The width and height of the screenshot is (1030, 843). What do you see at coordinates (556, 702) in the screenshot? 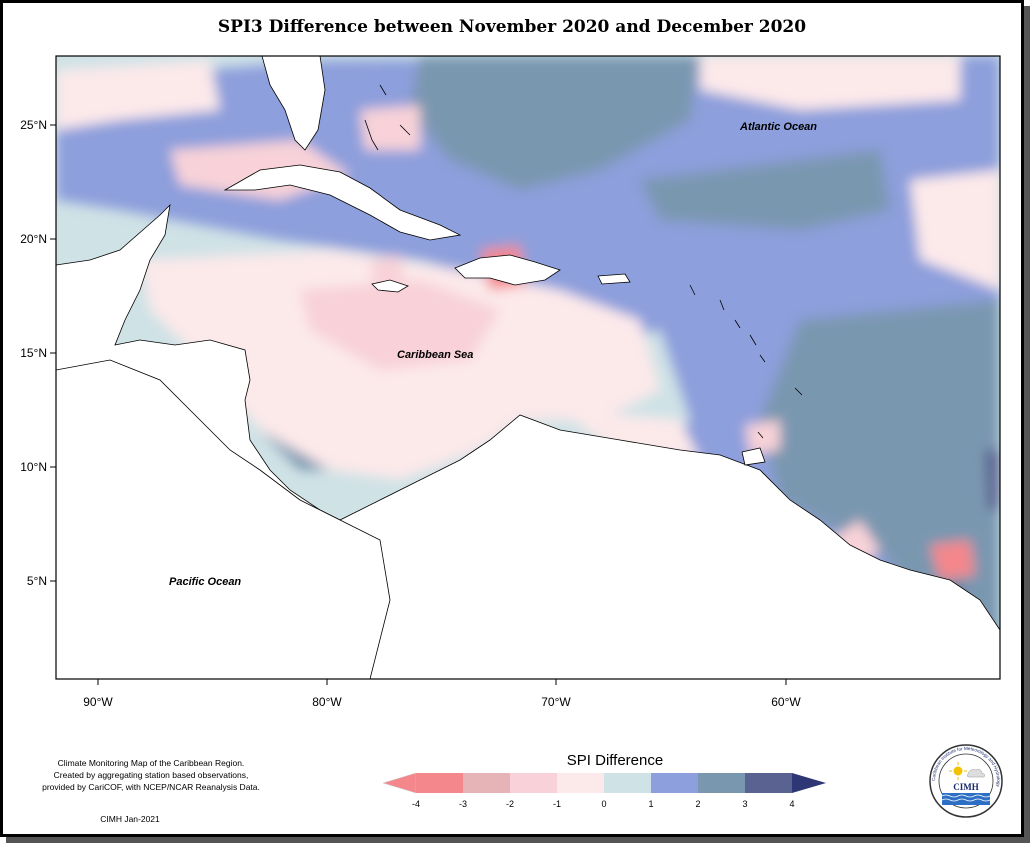
I see `lon-label-70: 70°W` at bounding box center [556, 702].